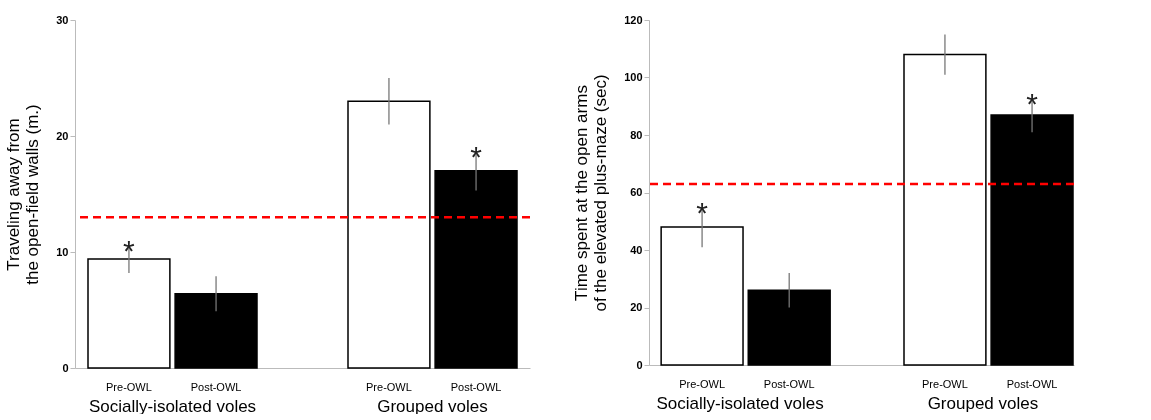 The width and height of the screenshot is (1151, 420). Describe the element at coordinates (591, 193) in the screenshot. I see `y-axis-title: Time spent at the open arms of the elevated plus-maze (sec)` at that location.